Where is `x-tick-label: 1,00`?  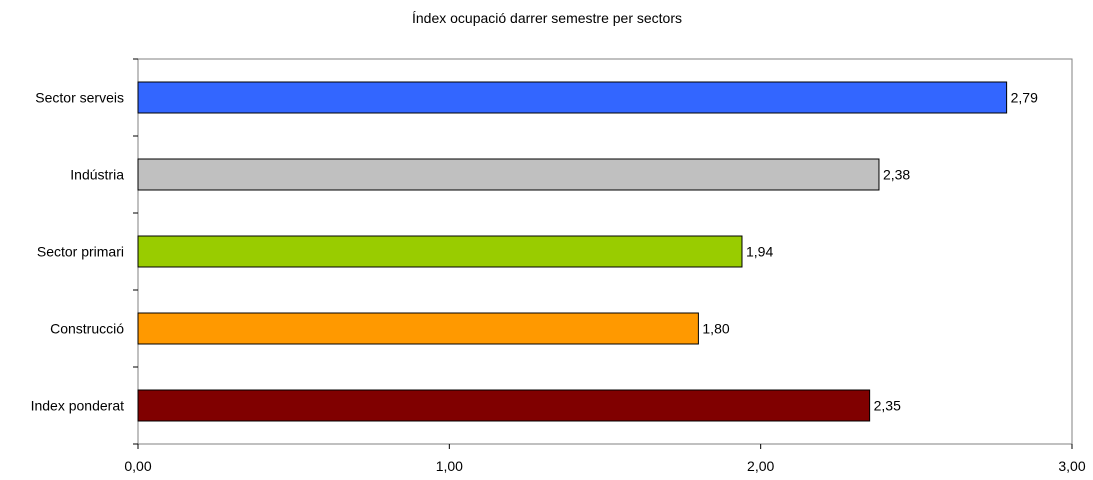
x-tick-label: 1,00 is located at coordinates (449, 466).